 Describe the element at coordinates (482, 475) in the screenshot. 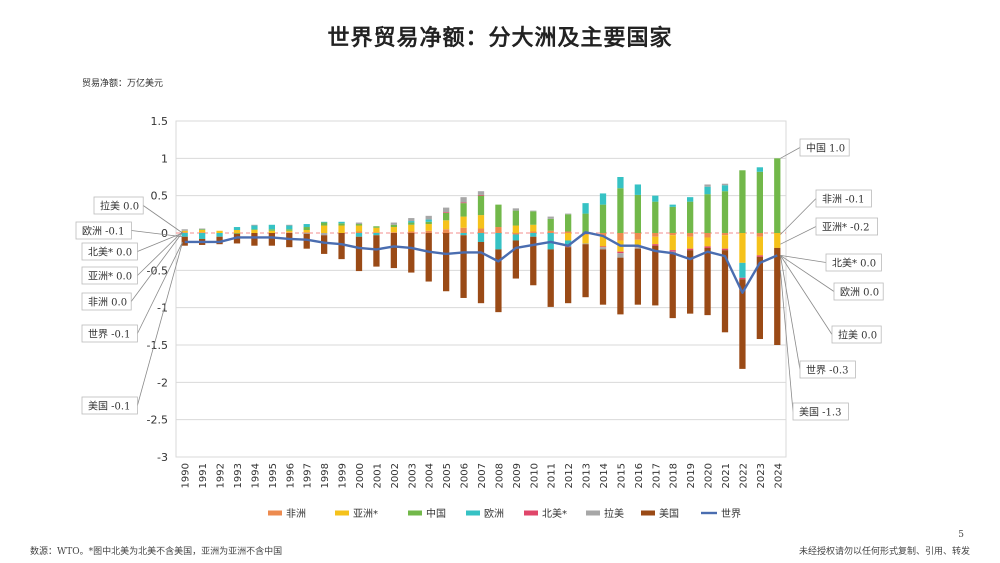

I see `x-tick-label: 2007` at that location.